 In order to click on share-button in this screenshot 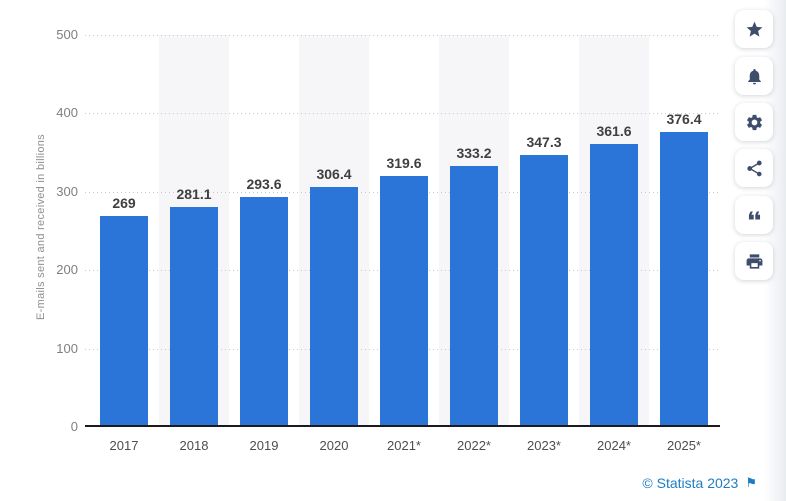, I will do `click(754, 168)`.